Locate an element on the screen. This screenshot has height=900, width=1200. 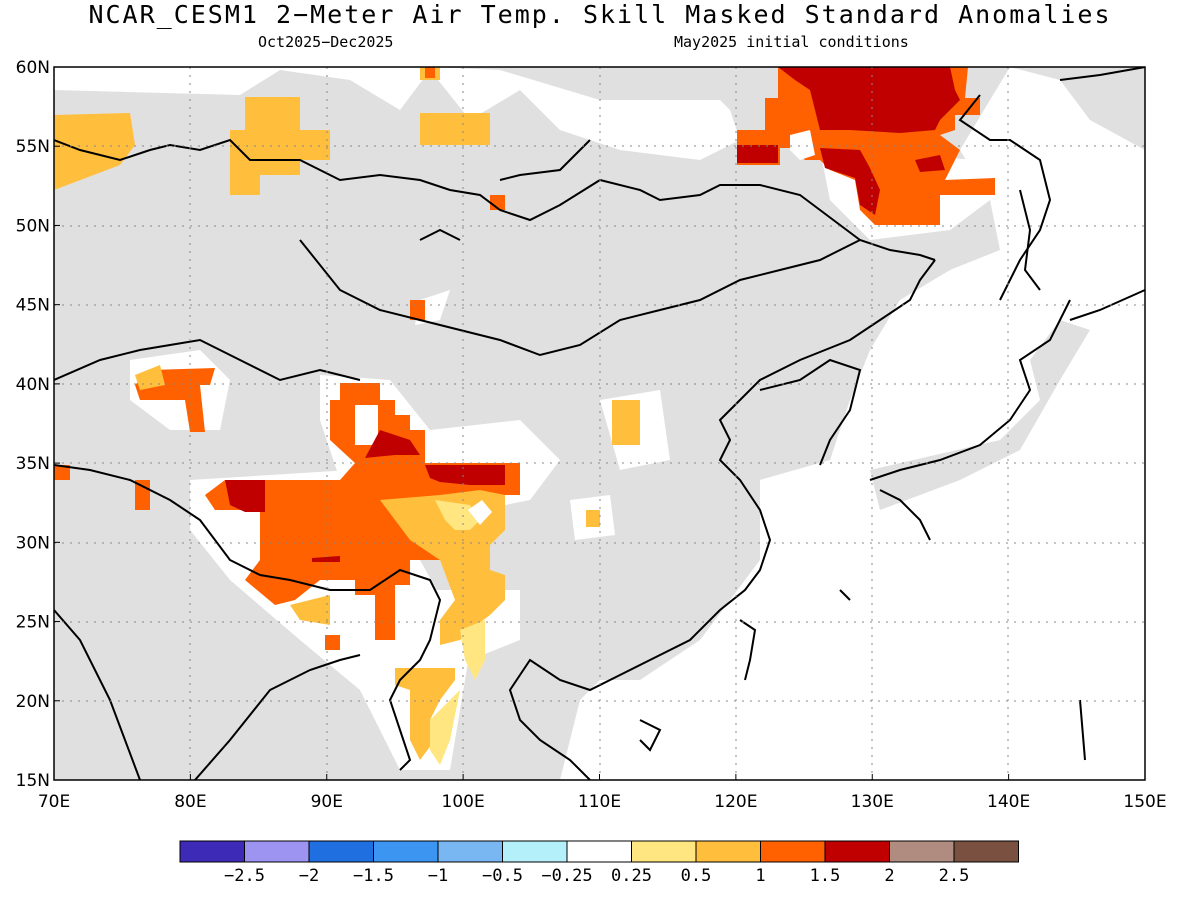
lon-tick-label: 120E is located at coordinates (735, 802).